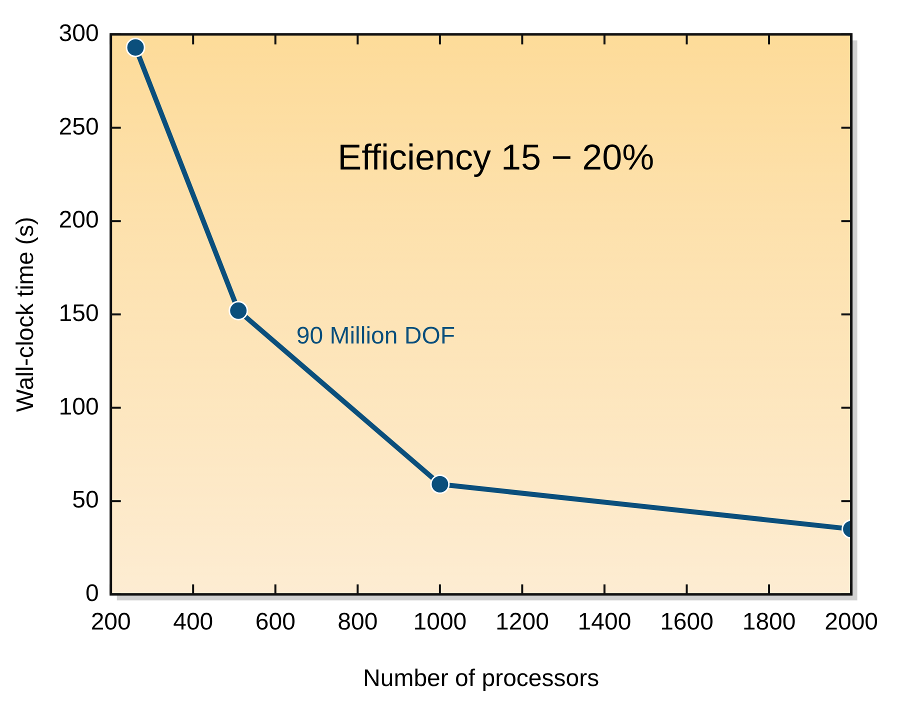  I want to click on y-tick-label: 300, so click(78, 34).